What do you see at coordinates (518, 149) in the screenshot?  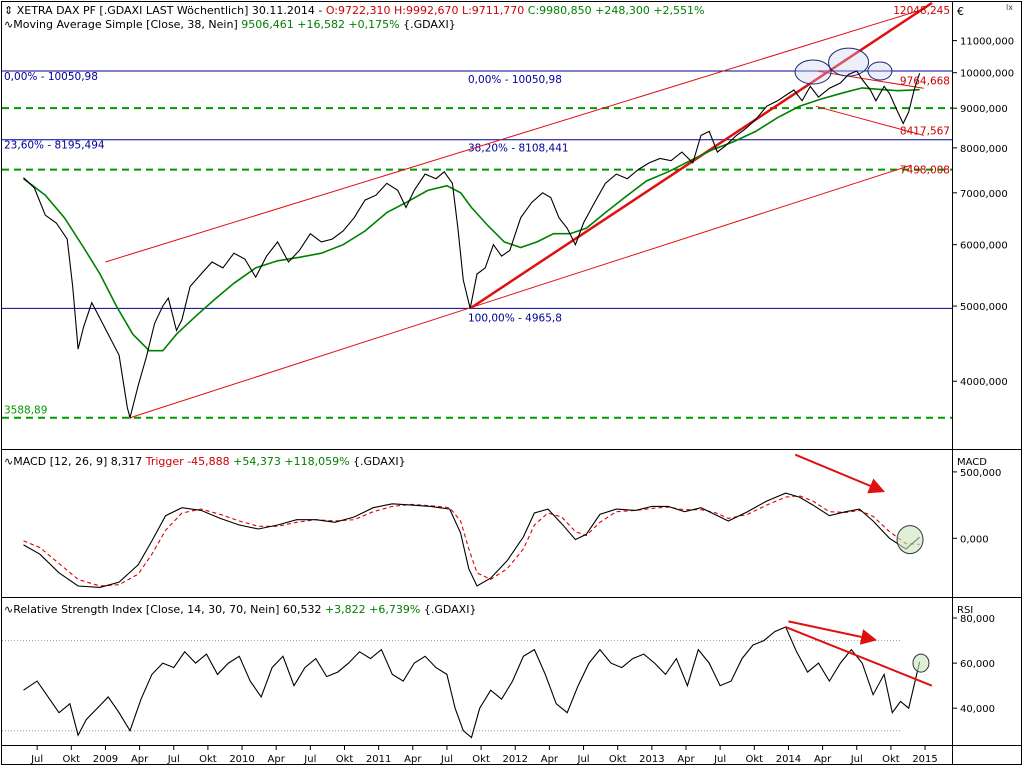 I see `hline-label-mid-1: 38,20% - 8108,441` at bounding box center [518, 149].